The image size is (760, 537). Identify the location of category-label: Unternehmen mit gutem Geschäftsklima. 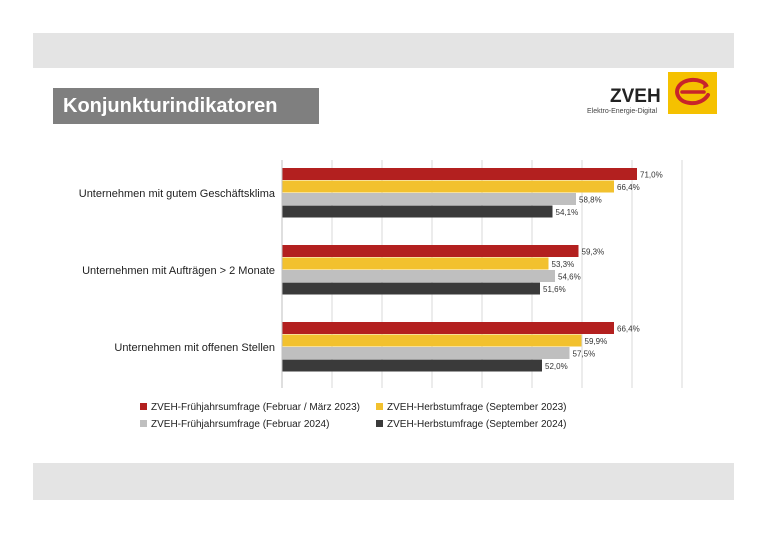
(177, 194).